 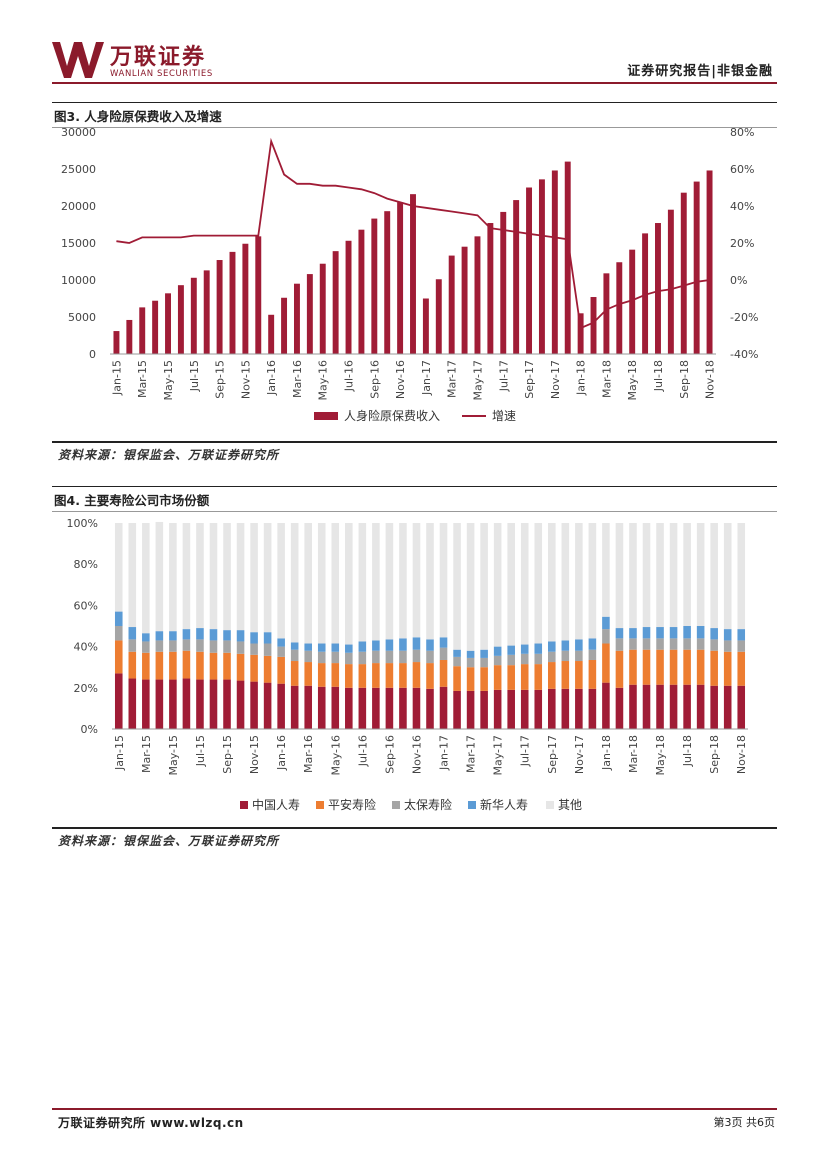 What do you see at coordinates (633, 754) in the screenshot?
I see `x-tick-label: Mar-18` at bounding box center [633, 754].